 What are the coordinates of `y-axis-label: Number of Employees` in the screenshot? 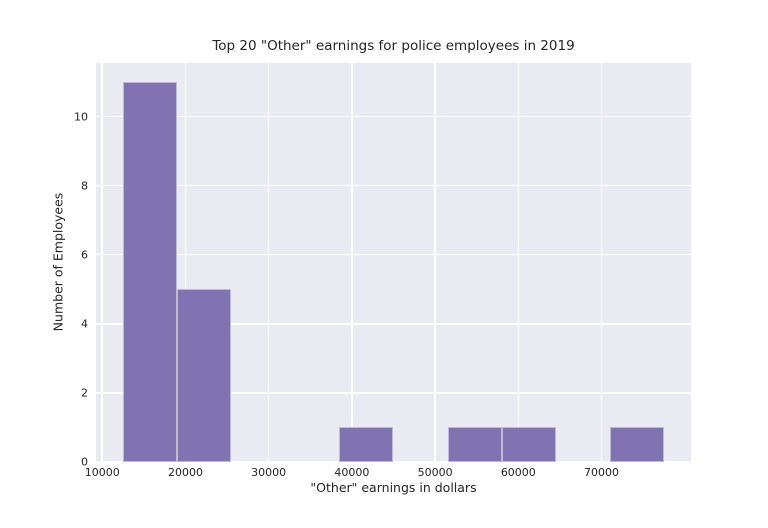 It's located at (58, 262).